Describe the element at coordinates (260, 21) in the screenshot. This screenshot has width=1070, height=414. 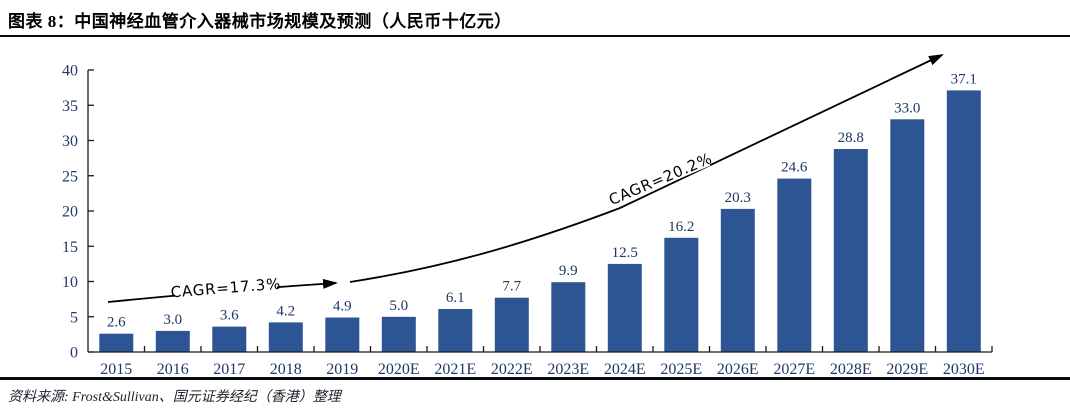
I see `figure-title: 图表 8：中国神经血管介入器械市场规模及预测（人民币十亿元）` at that location.